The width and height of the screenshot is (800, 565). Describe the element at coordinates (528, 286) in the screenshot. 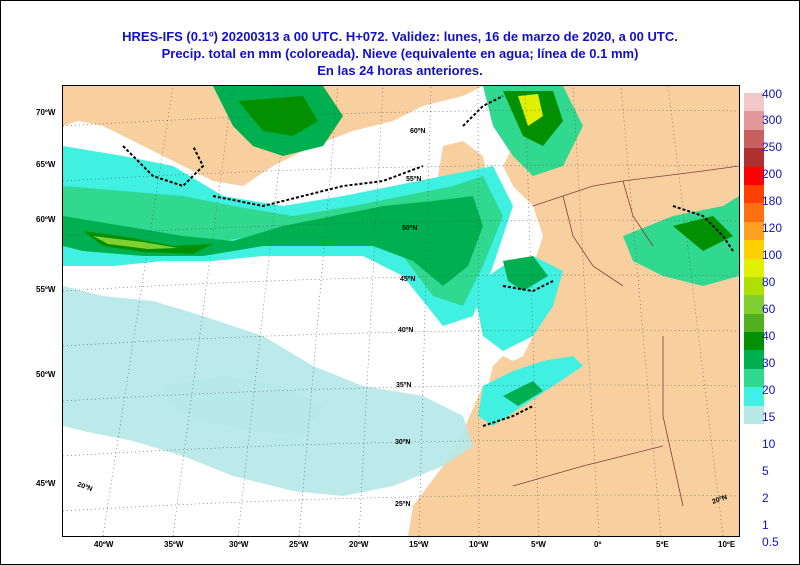

I see `snow-line-iberia` at that location.